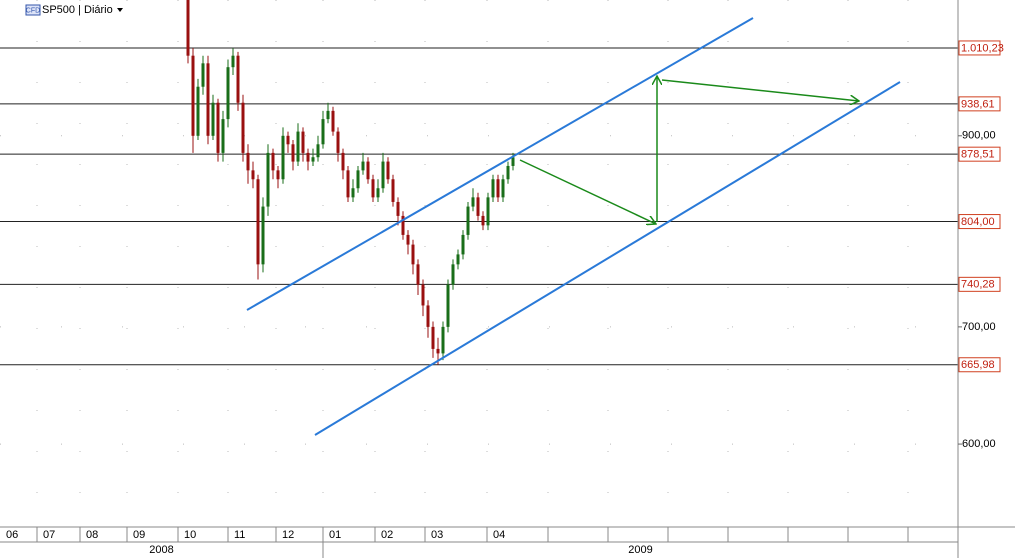 This screenshot has width=1015, height=558. What do you see at coordinates (77, 10) in the screenshot?
I see `chart-title: SP500 | Diário` at bounding box center [77, 10].